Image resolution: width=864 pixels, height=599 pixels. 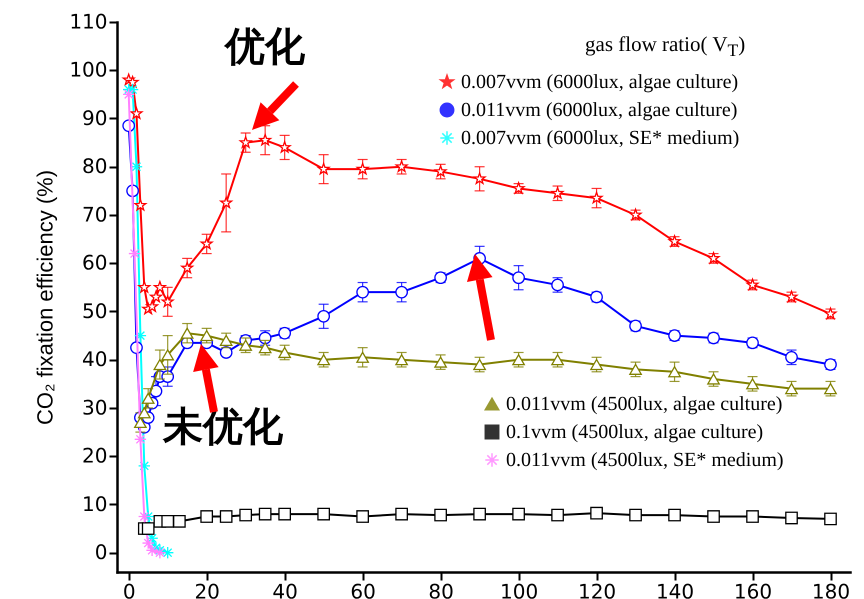 I want to click on y-tick-label: 70, so click(x=95, y=214).